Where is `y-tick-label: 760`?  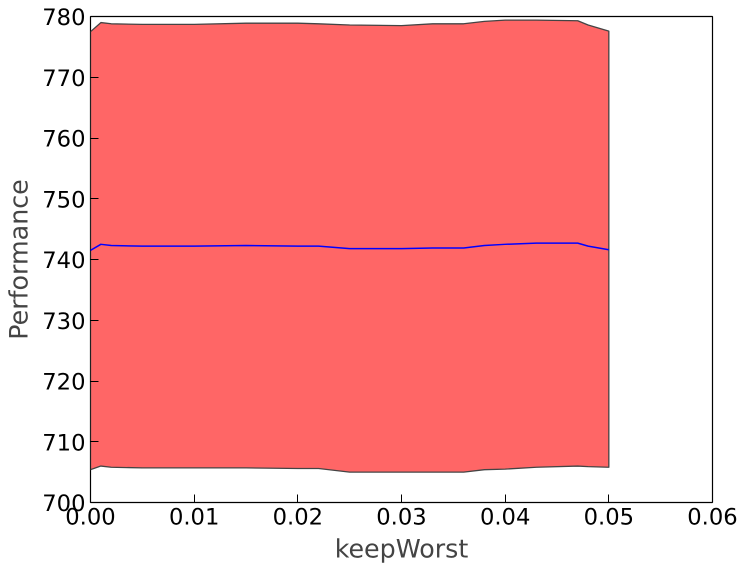
y-tick-label: 760 is located at coordinates (64, 139).